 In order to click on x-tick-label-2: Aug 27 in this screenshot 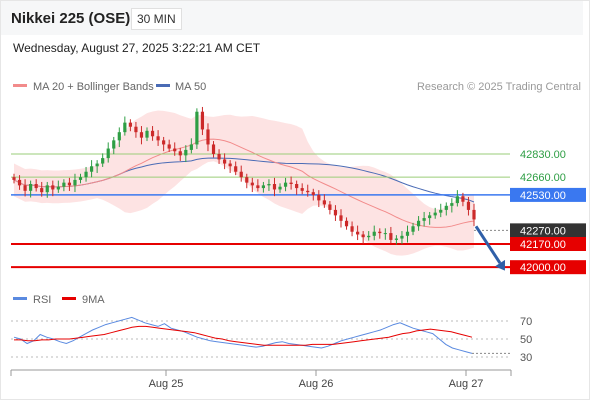, I will do `click(466, 384)`.